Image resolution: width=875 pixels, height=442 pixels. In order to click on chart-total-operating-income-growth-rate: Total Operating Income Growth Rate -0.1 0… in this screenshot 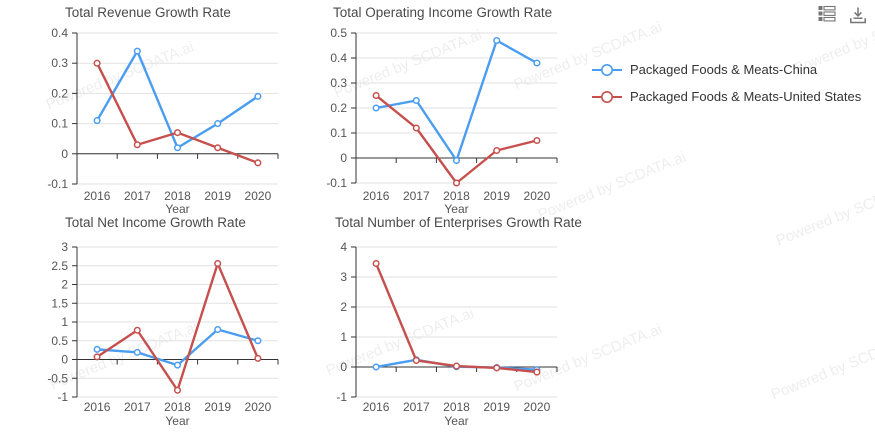, I will do `click(442, 110)`.